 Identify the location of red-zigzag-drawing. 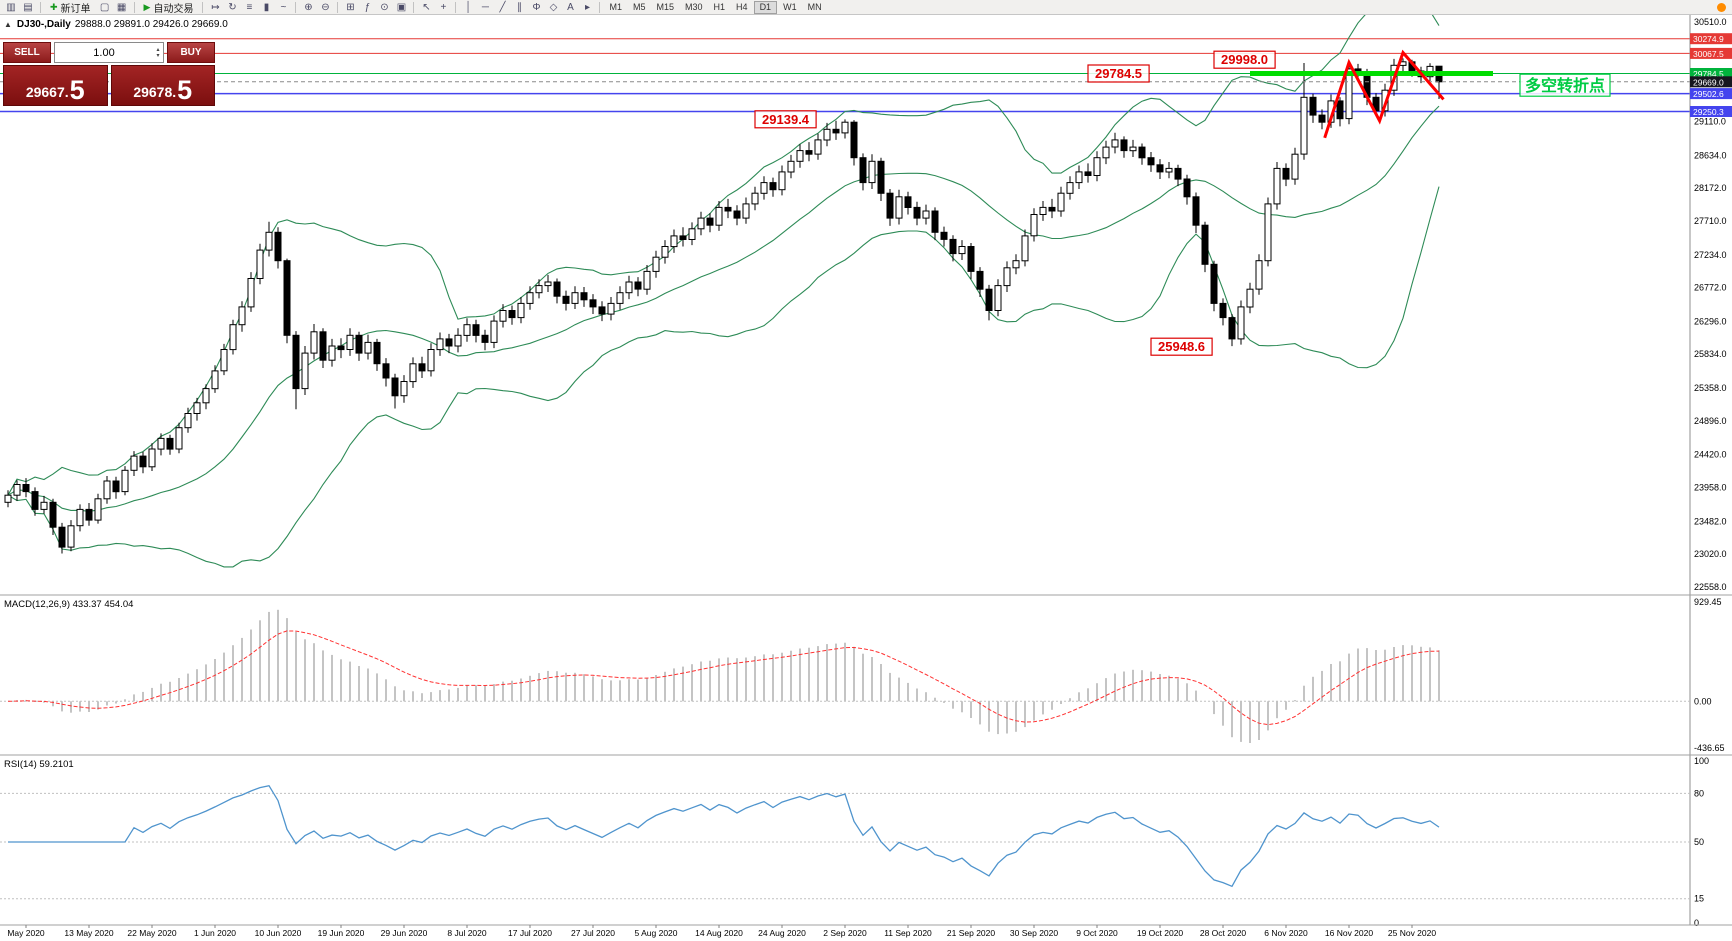
(1384, 94).